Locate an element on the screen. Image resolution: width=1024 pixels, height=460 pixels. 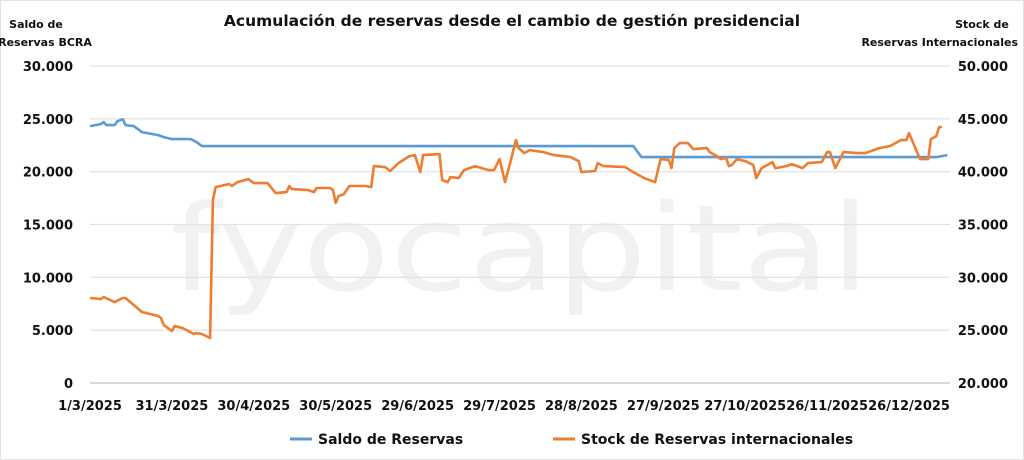
y-right-tick-label: 35.000 is located at coordinates (983, 226).